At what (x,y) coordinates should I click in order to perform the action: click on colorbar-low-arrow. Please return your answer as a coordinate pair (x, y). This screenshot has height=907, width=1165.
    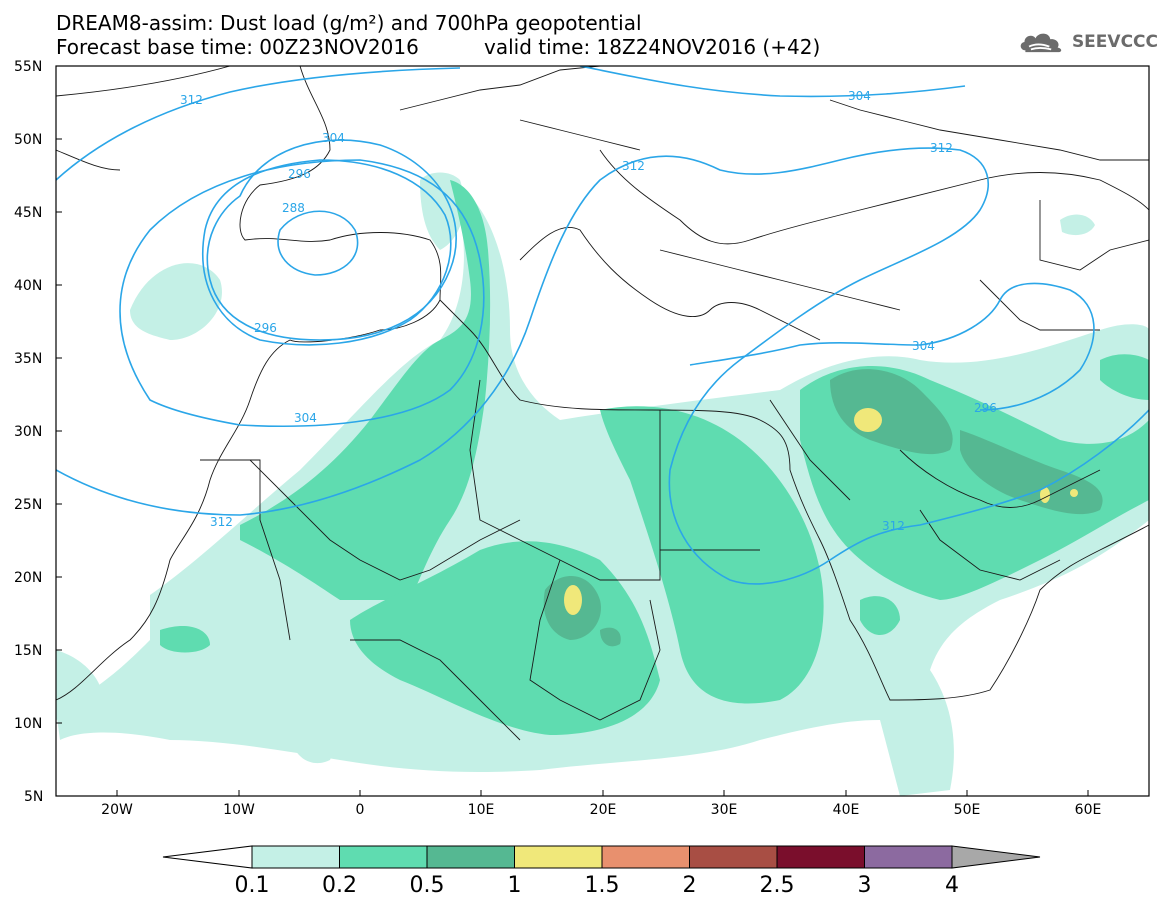
    Looking at the image, I should click on (207, 857).